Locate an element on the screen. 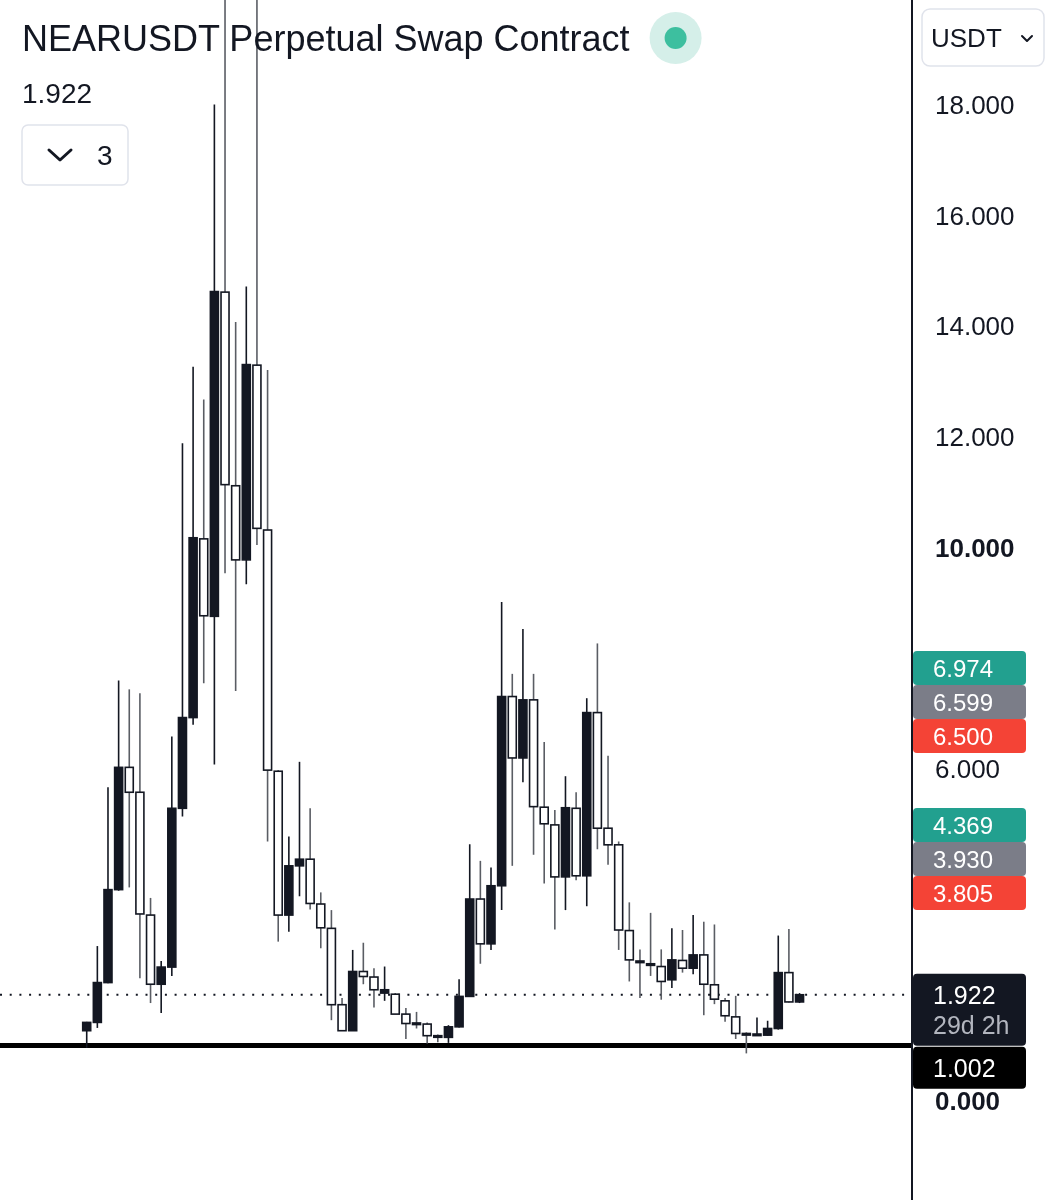  text: 6.974 is located at coordinates (963, 668).